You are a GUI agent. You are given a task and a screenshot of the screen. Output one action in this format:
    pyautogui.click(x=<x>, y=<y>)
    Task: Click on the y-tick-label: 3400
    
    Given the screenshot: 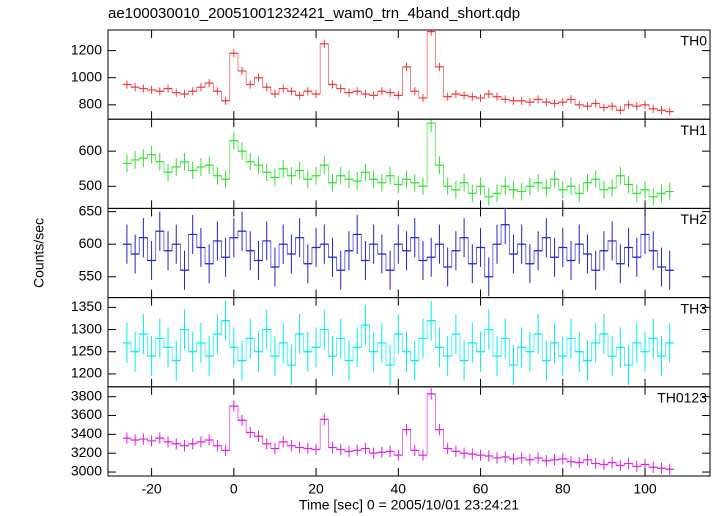 What is the action you would take?
    pyautogui.click(x=86, y=433)
    